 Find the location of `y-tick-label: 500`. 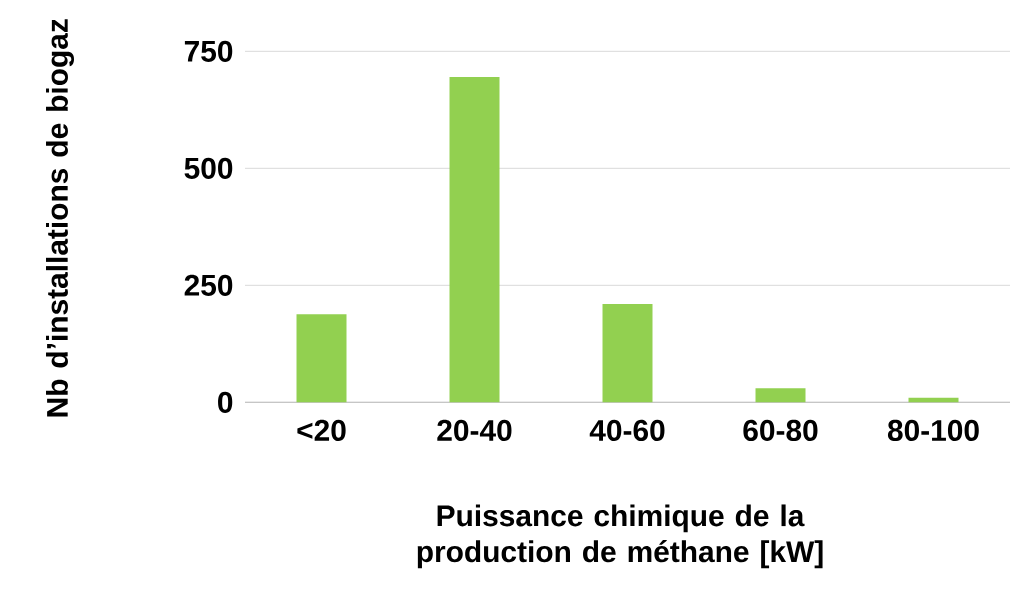

y-tick-label: 500 is located at coordinates (208, 168).